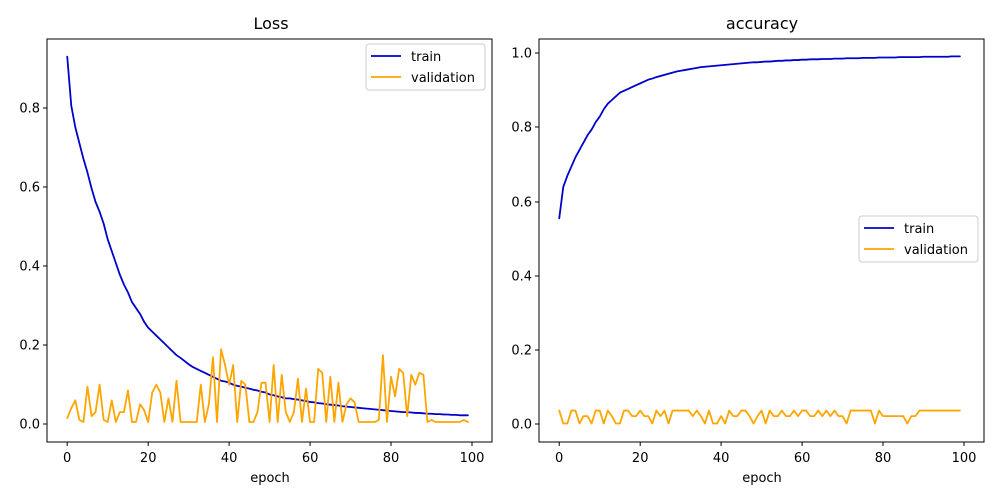 Image resolution: width=1000 pixels, height=500 pixels. I want to click on loss-ytick-label: 0.0, so click(29, 425).